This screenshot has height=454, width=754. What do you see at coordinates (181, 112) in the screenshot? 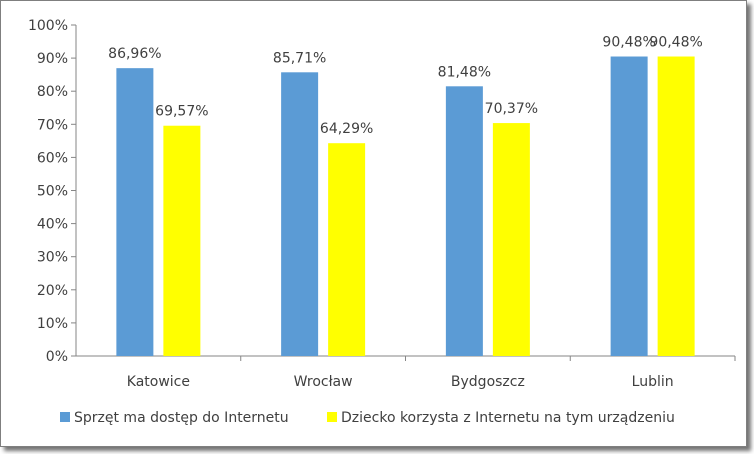
I see `data-label: 69,57%` at bounding box center [181, 112].